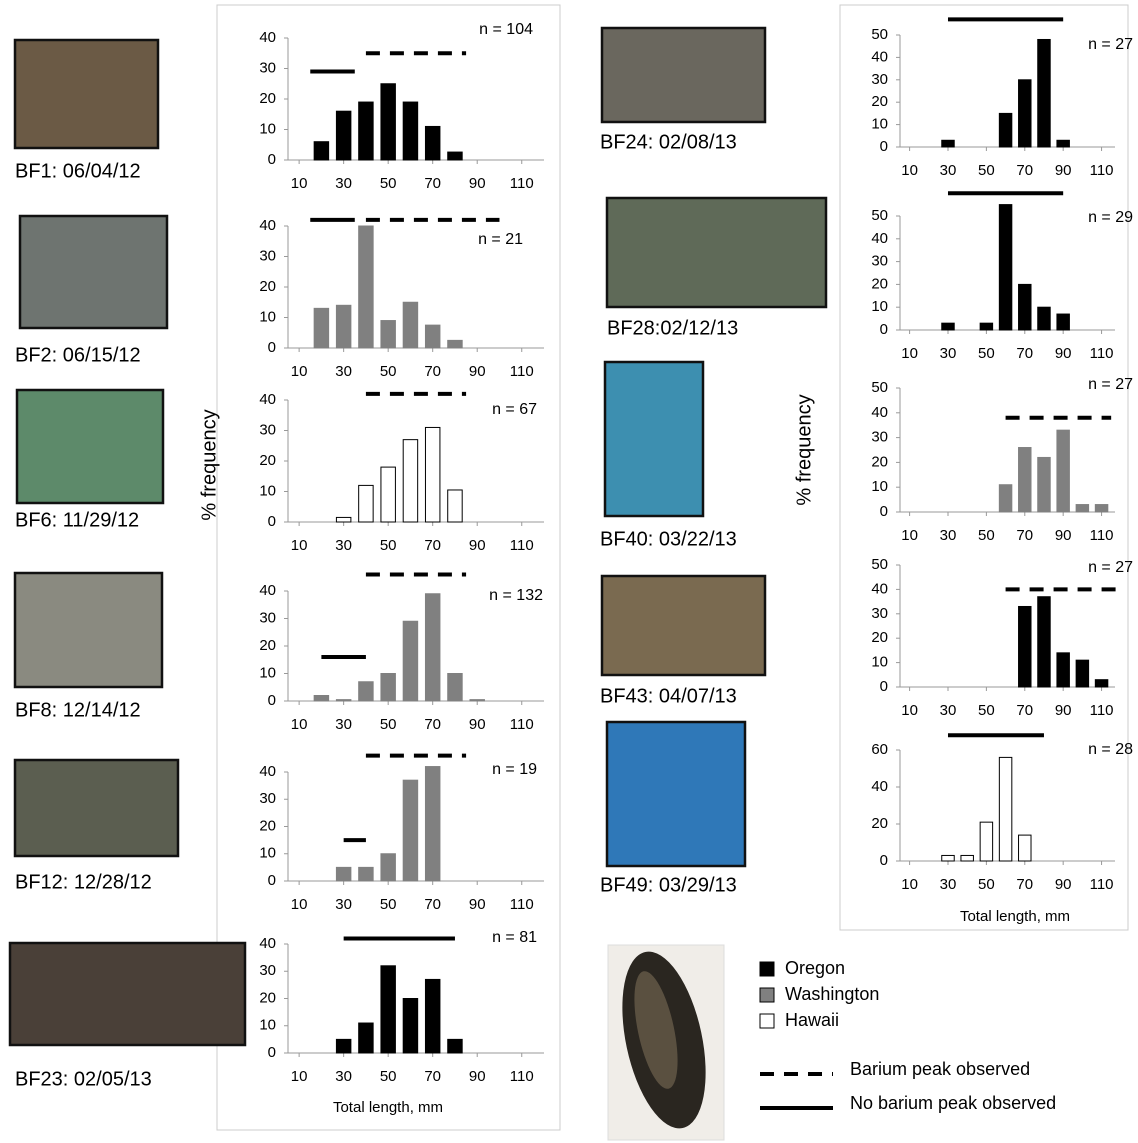 This screenshot has height=1143, width=1138. Describe the element at coordinates (815, 968) in the screenshot. I see `legend-label: Oregon` at that location.